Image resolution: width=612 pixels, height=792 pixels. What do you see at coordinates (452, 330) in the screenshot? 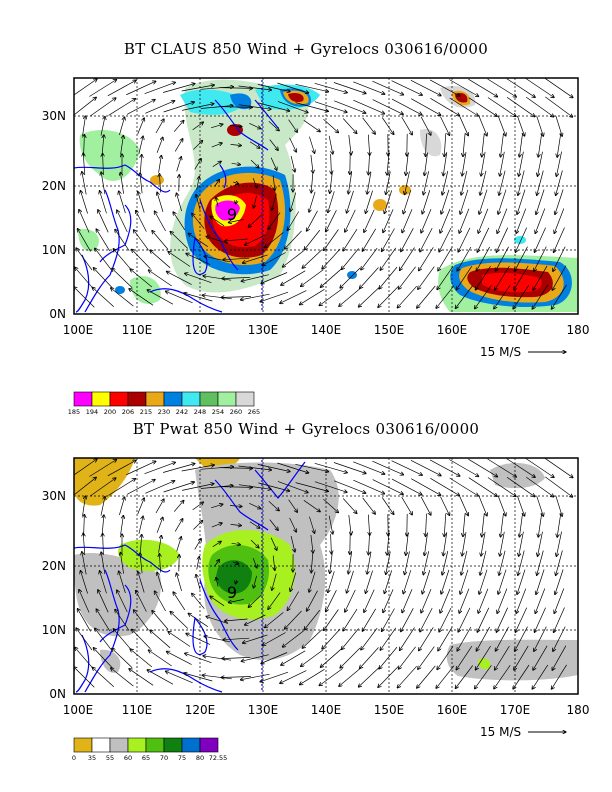
I see `panel-1-lon-tick-label: 160E` at bounding box center [452, 330].